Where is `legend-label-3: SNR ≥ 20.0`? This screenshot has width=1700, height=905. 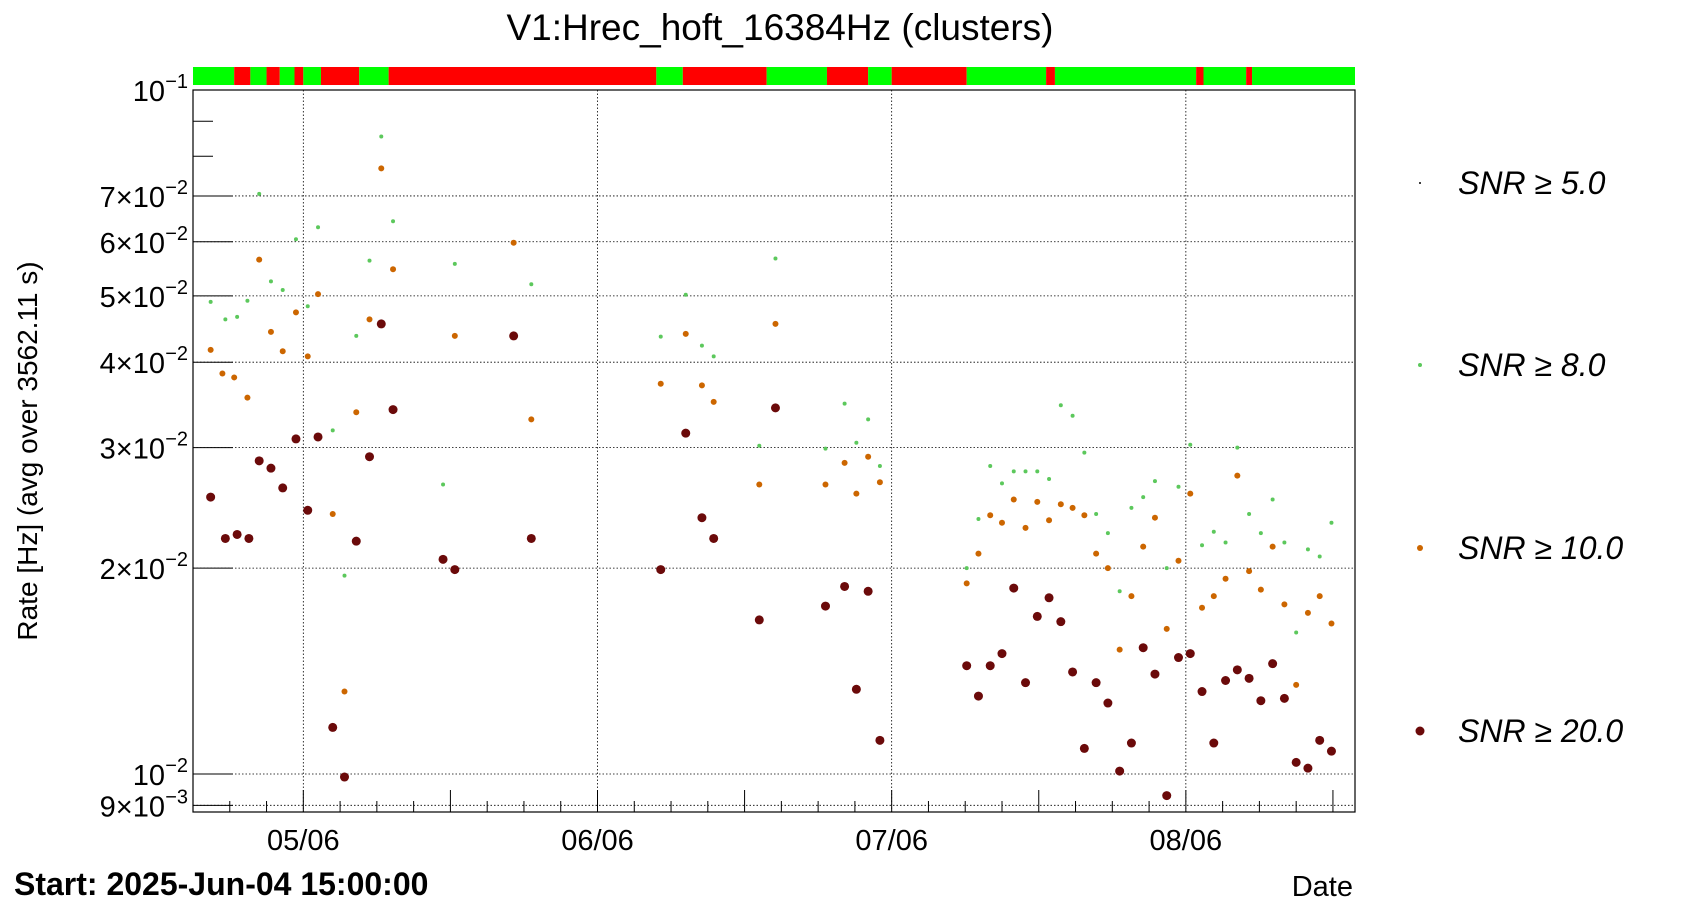
legend-label-3: SNR ≥ 20.0 is located at coordinates (1540, 731).